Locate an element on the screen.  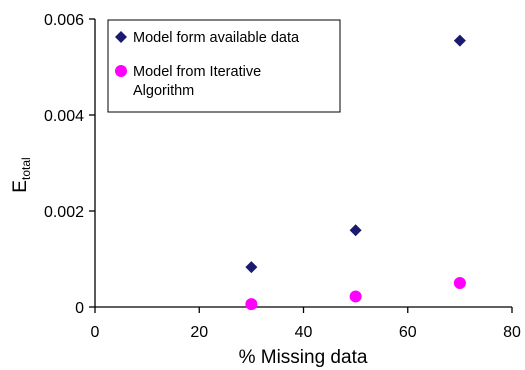
legend-marker-circle is located at coordinates (121, 71).